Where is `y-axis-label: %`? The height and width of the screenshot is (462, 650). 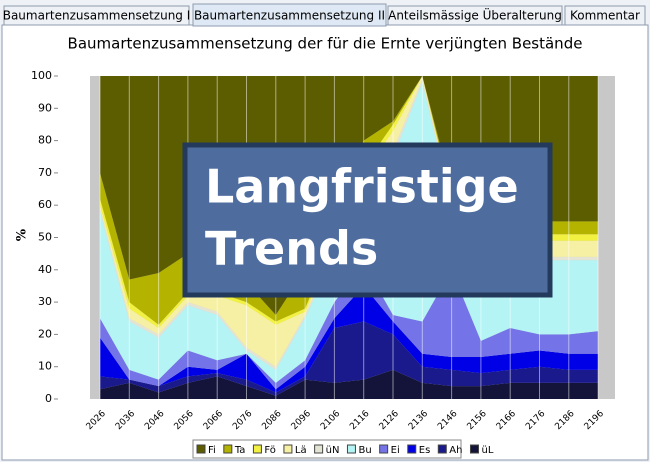 y-axis-label: % is located at coordinates (22, 234).